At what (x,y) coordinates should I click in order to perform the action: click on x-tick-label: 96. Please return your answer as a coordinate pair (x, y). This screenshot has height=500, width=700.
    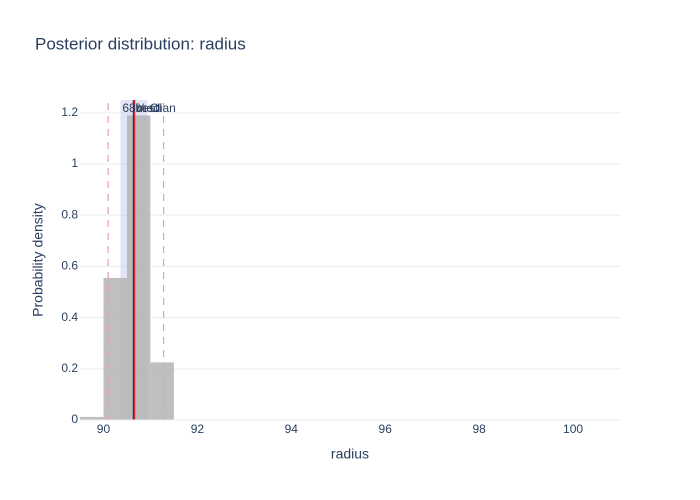
    Looking at the image, I should click on (386, 429).